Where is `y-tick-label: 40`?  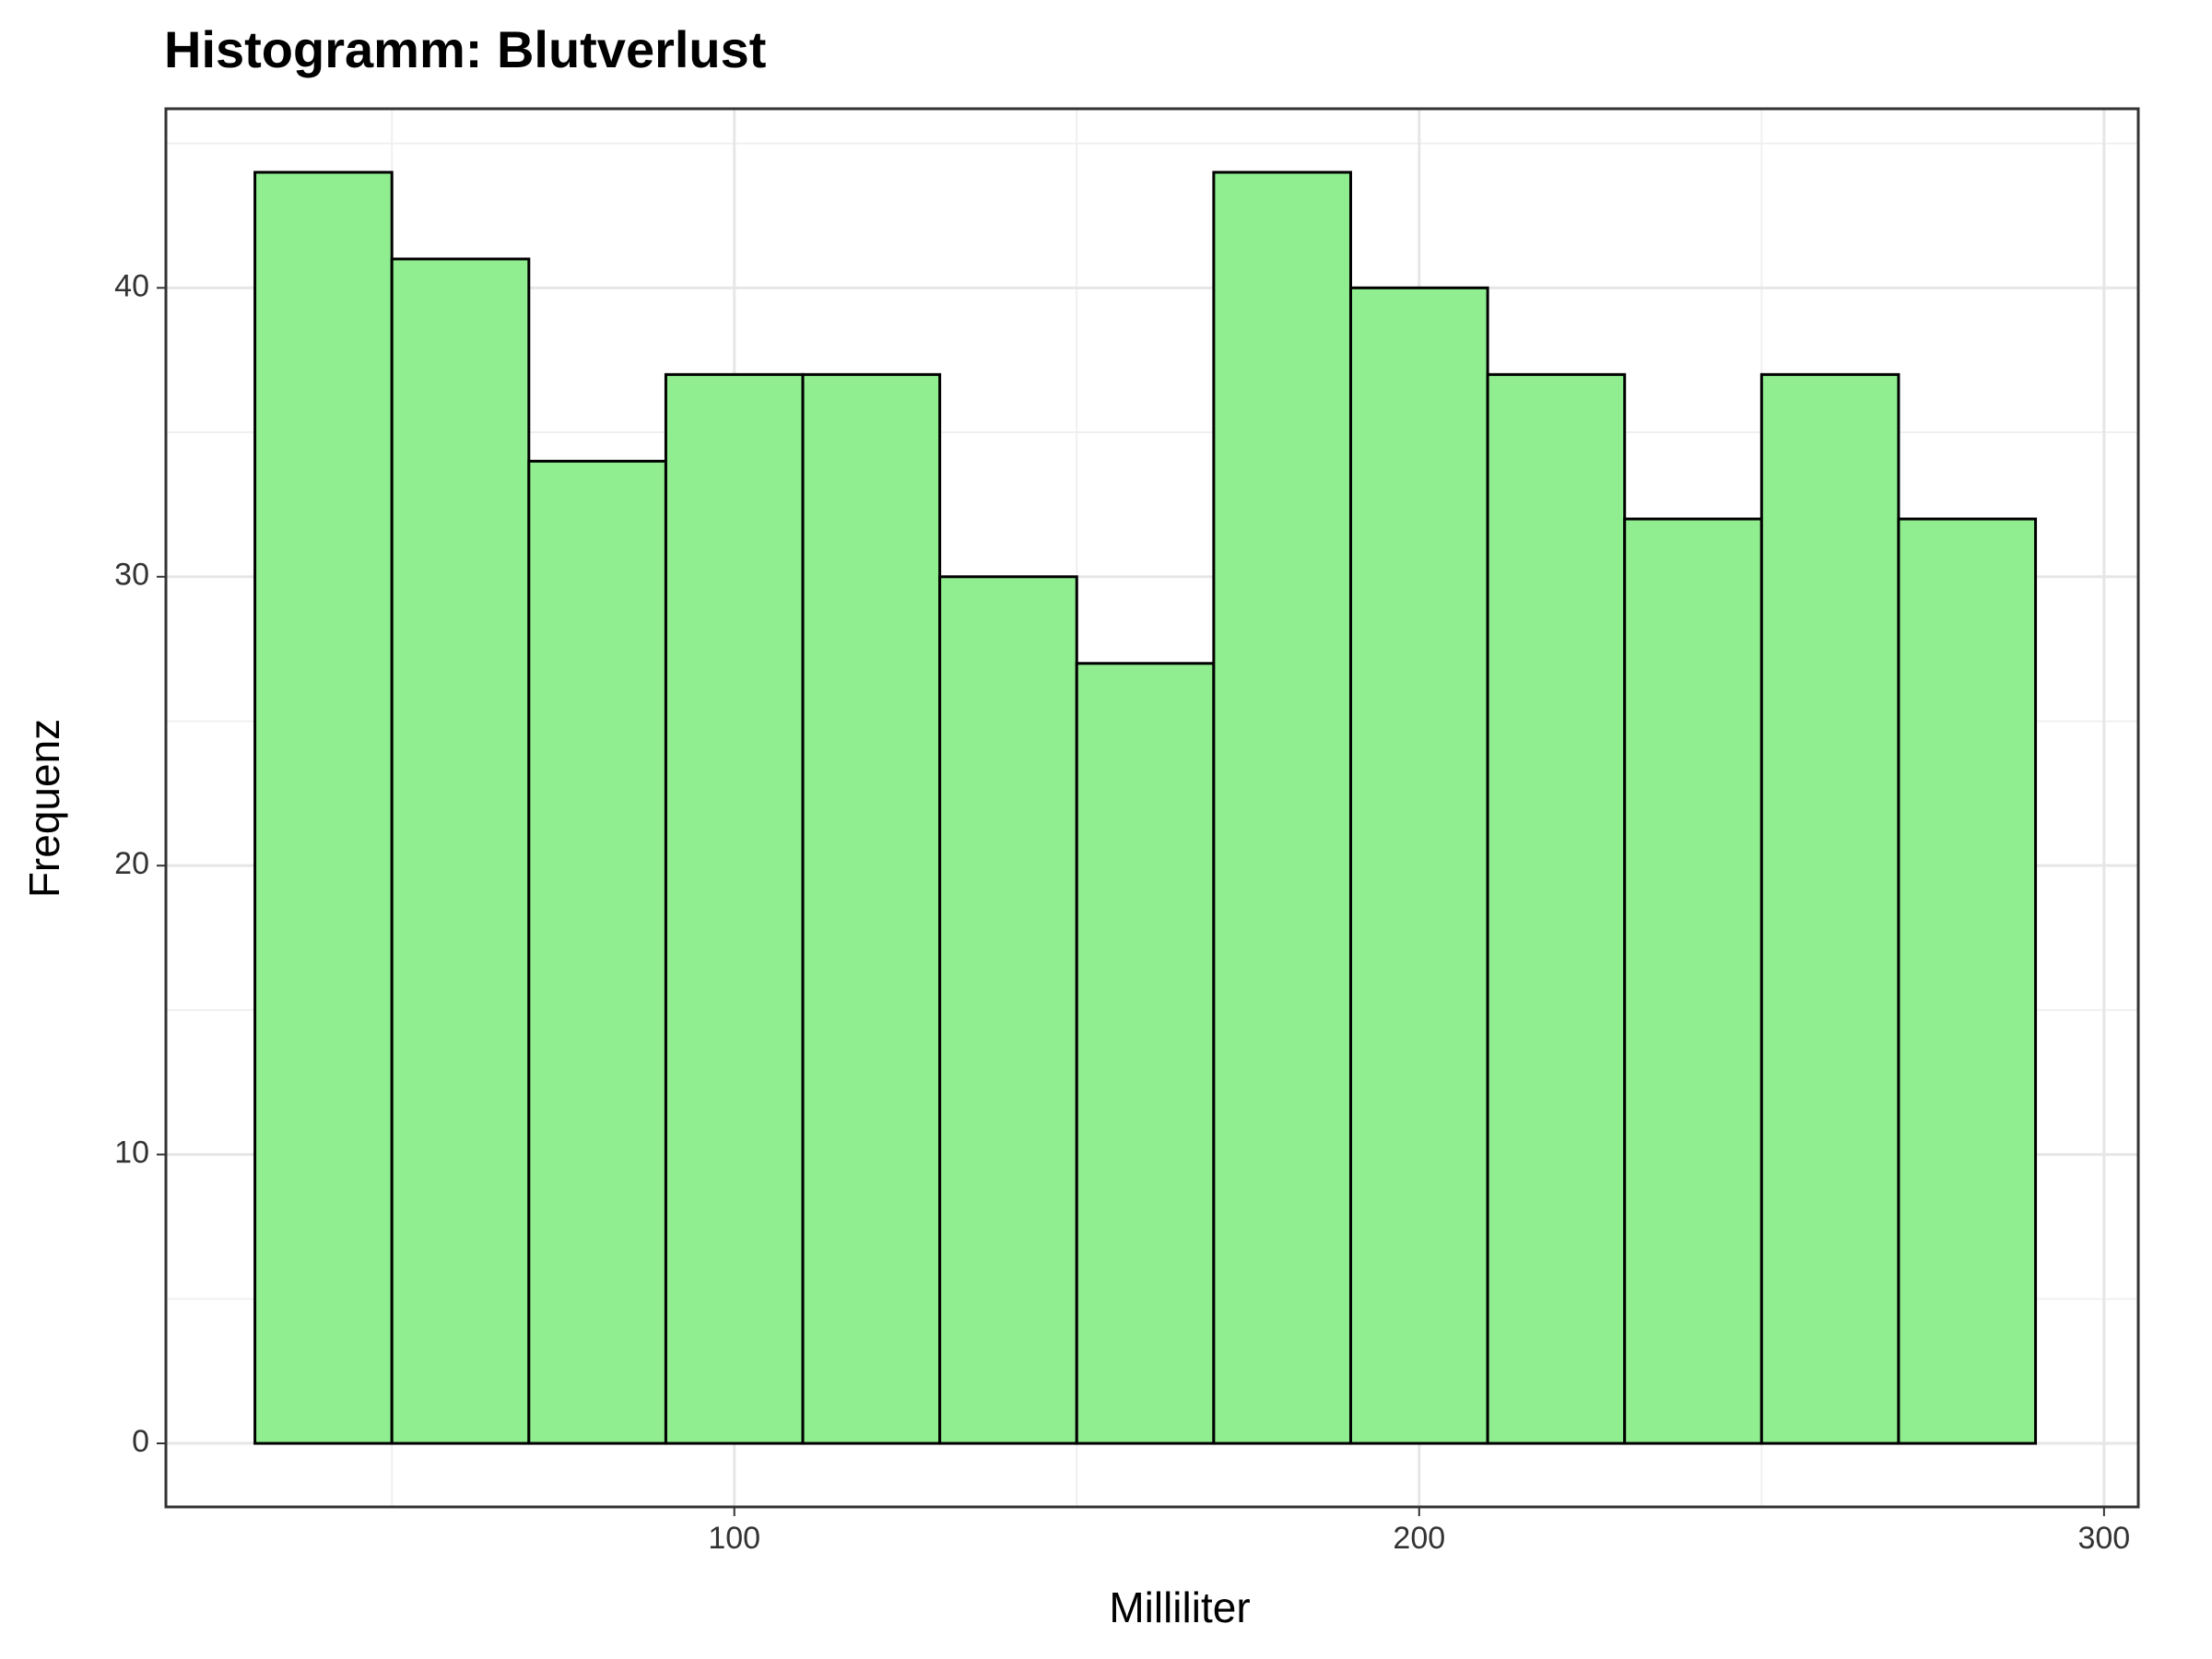 y-tick-label: 40 is located at coordinates (131, 285).